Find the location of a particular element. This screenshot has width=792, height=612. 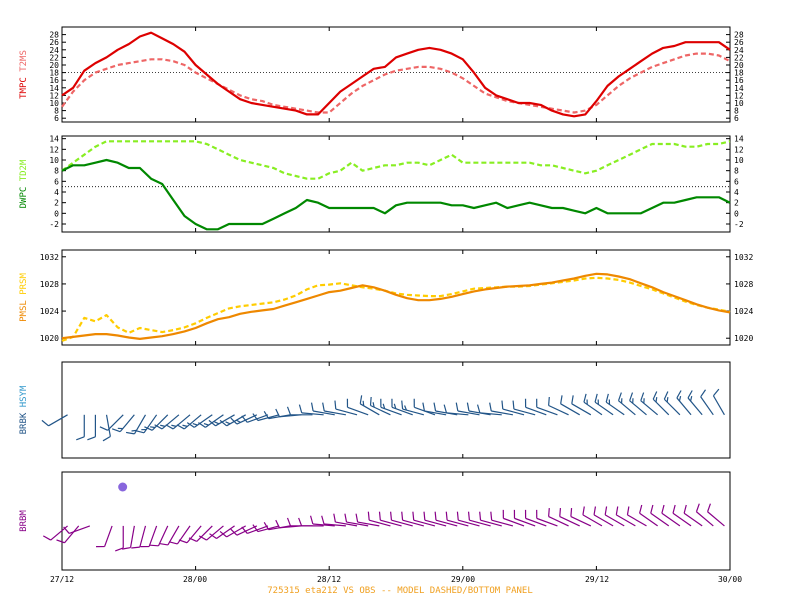

y-tick-label: 2 is located at coordinates (736, 203).